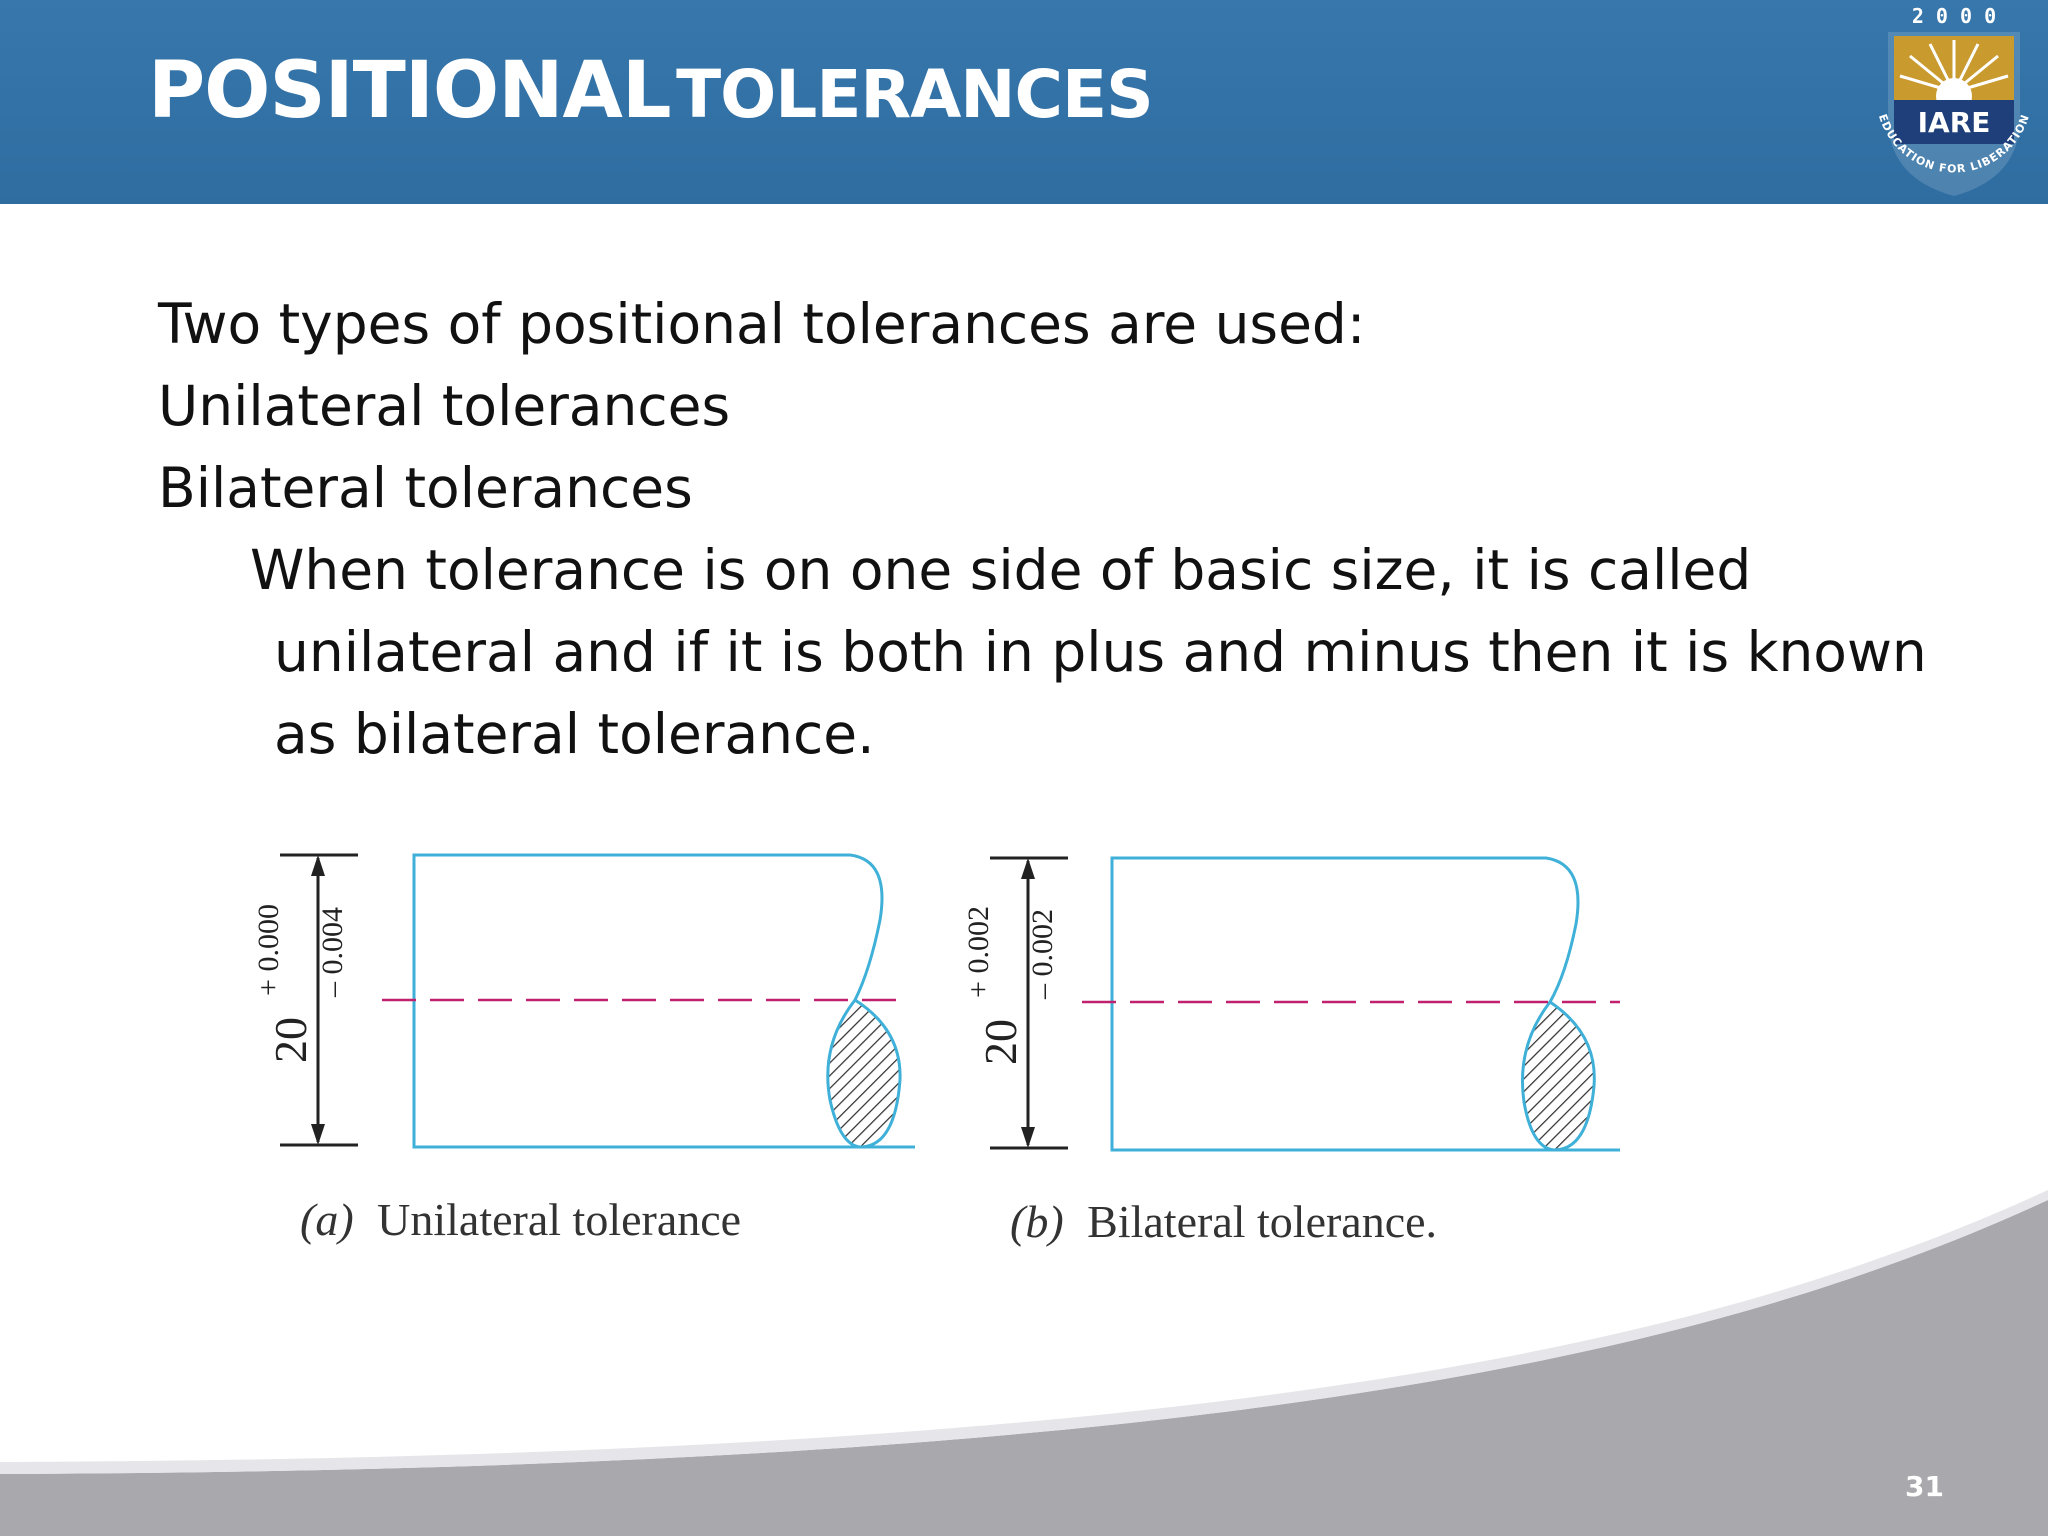 The height and width of the screenshot is (1536, 2048). I want to click on body-line-unilateral: Unilateral tolerances, so click(444, 406).